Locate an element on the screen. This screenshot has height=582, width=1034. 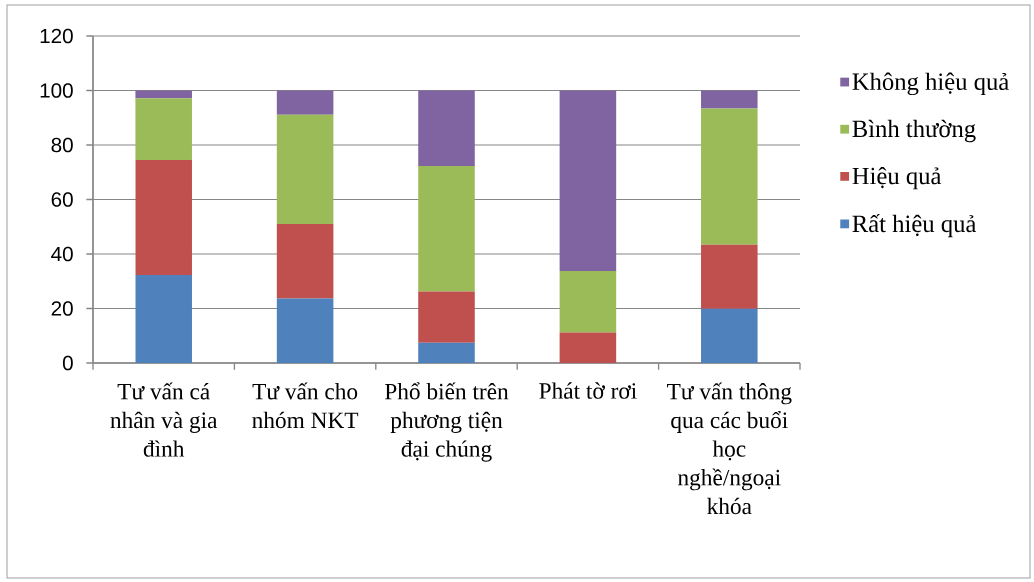
y-tick-label: 100 is located at coordinates (56, 90).